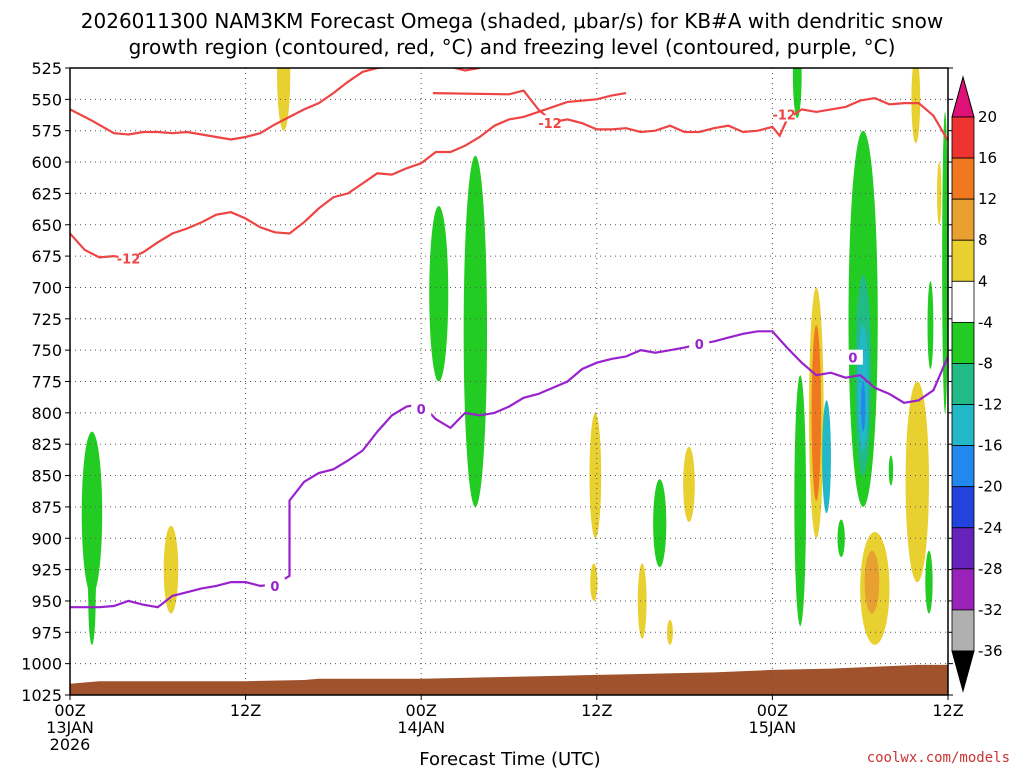  What do you see at coordinates (46, 538) in the screenshot?
I see `y-tick-label: 900` at bounding box center [46, 538].